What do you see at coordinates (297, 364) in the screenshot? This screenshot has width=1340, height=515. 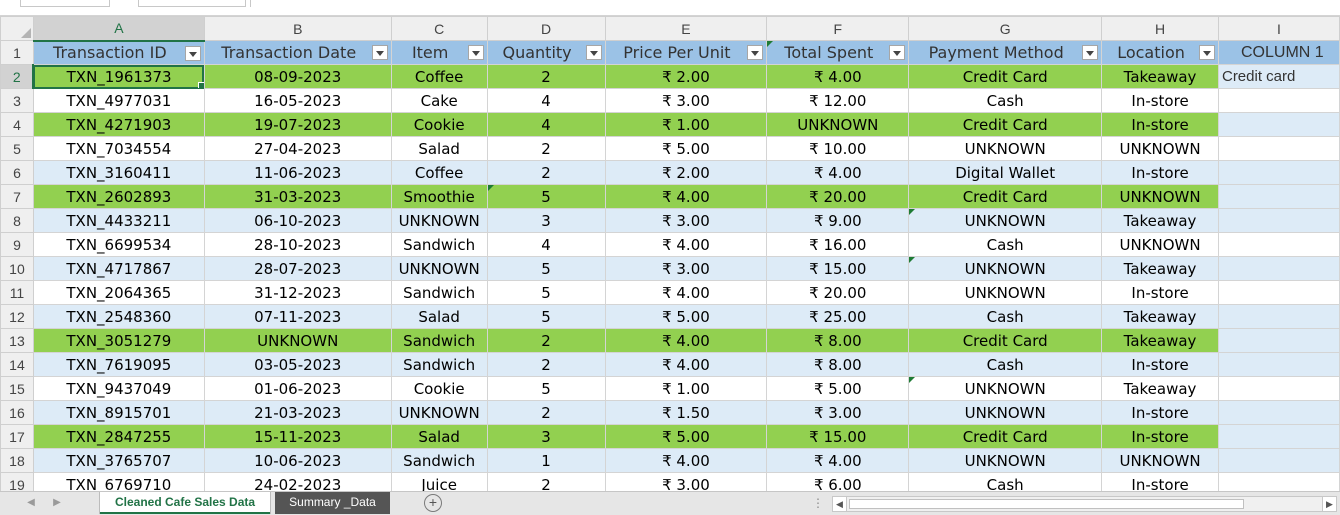 I see `table-cell: 03-05-2023` at bounding box center [297, 364].